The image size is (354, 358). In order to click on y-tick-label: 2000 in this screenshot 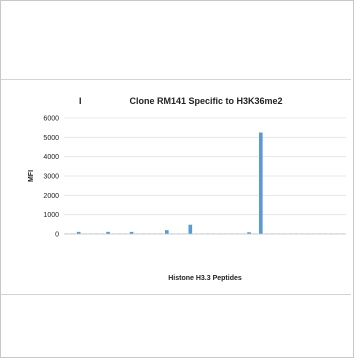, I will do `click(51, 196)`.